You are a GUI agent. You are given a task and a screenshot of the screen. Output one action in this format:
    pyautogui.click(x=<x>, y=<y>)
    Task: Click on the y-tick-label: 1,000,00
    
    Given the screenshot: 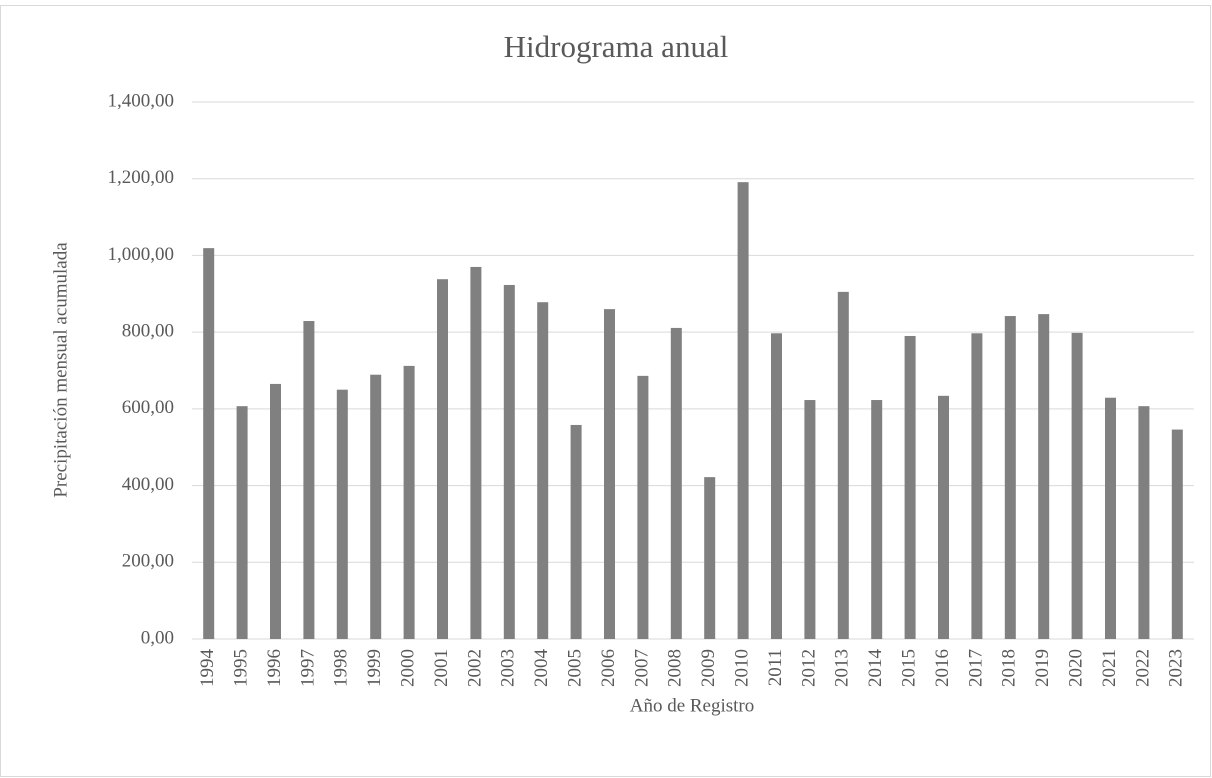 What is the action you would take?
    pyautogui.click(x=141, y=254)
    